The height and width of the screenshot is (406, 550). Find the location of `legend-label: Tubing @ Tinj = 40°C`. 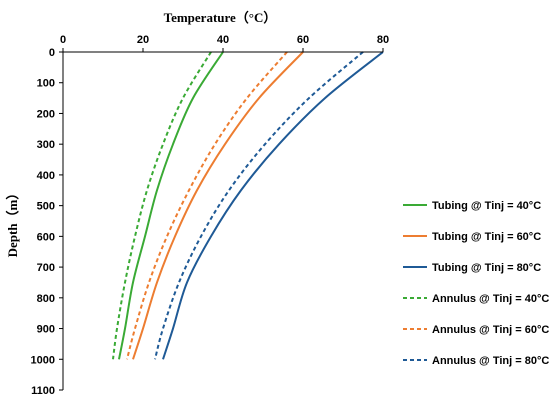

legend-label: Tubing @ Tinj = 40°C is located at coordinates (486, 206).